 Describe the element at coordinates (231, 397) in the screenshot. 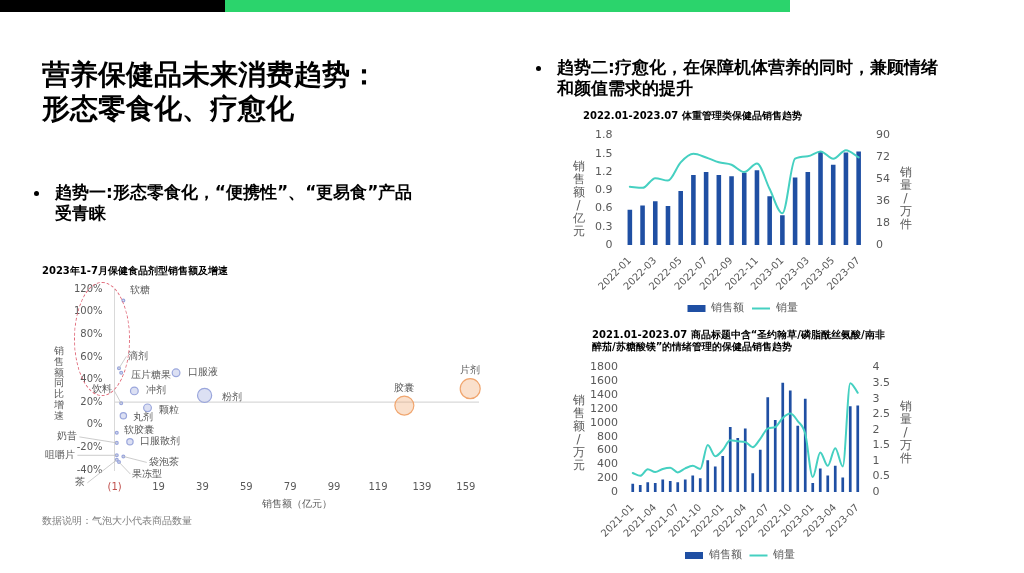

I see `annotation: 粉剂` at that location.